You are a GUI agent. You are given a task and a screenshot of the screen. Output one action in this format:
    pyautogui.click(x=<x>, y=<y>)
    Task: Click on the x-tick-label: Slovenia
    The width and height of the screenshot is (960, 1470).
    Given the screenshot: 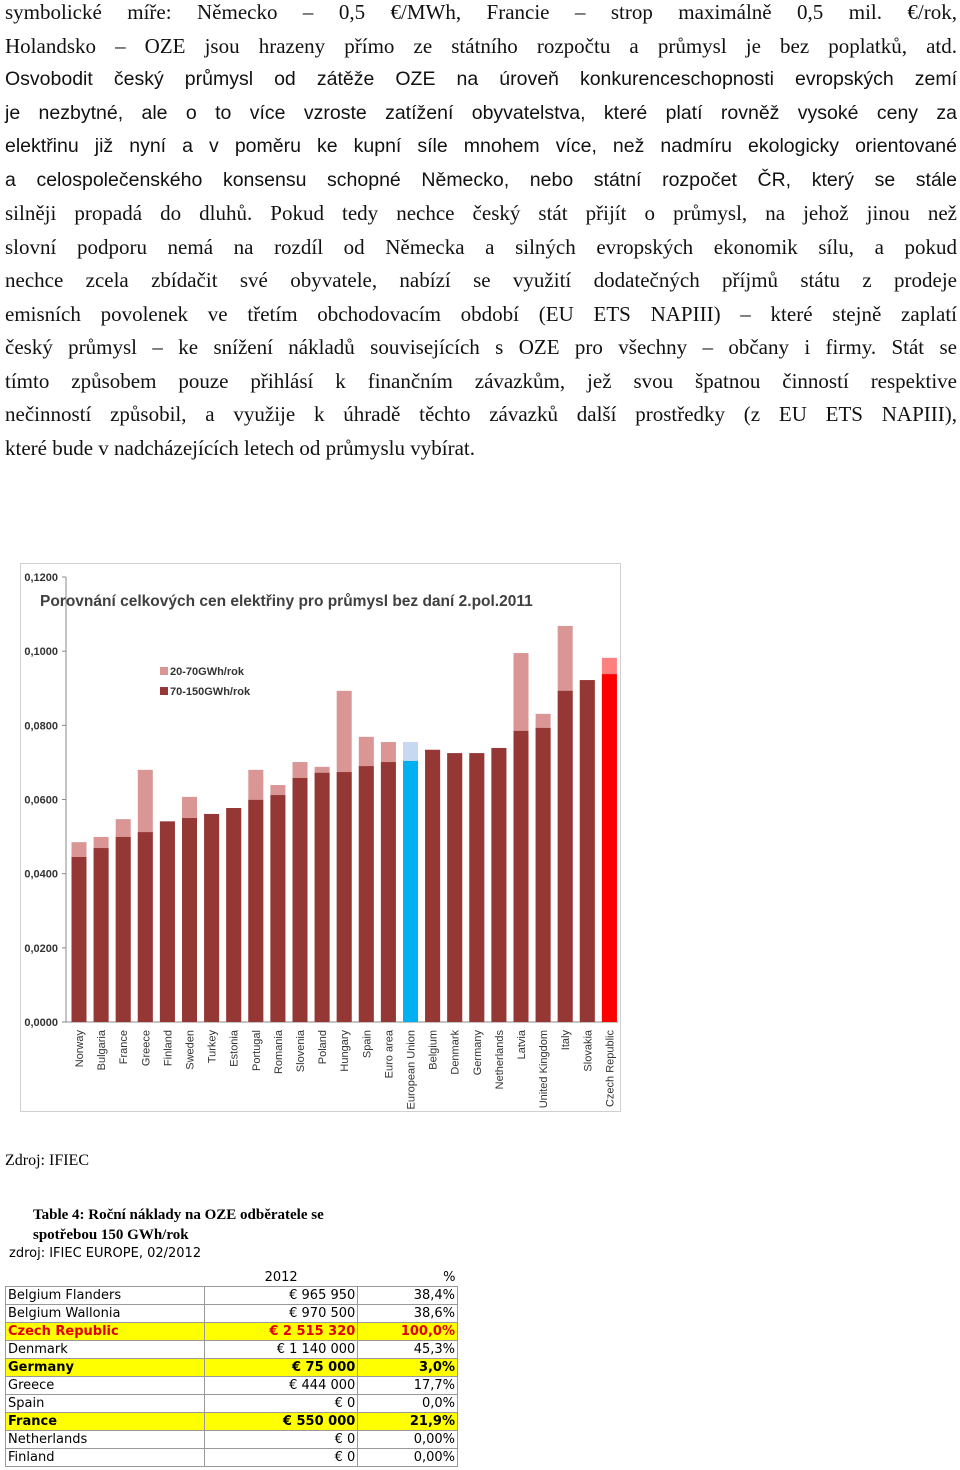 What is the action you would take?
    pyautogui.click(x=301, y=1050)
    